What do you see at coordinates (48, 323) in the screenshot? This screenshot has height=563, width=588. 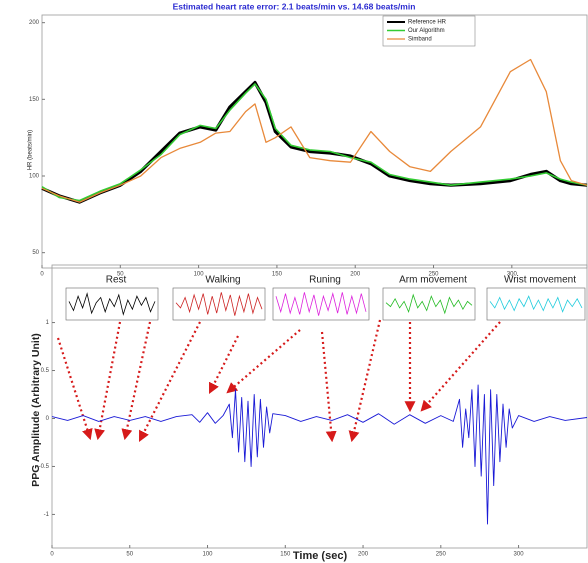 I see `y-tick-label: 1` at bounding box center [48, 323].